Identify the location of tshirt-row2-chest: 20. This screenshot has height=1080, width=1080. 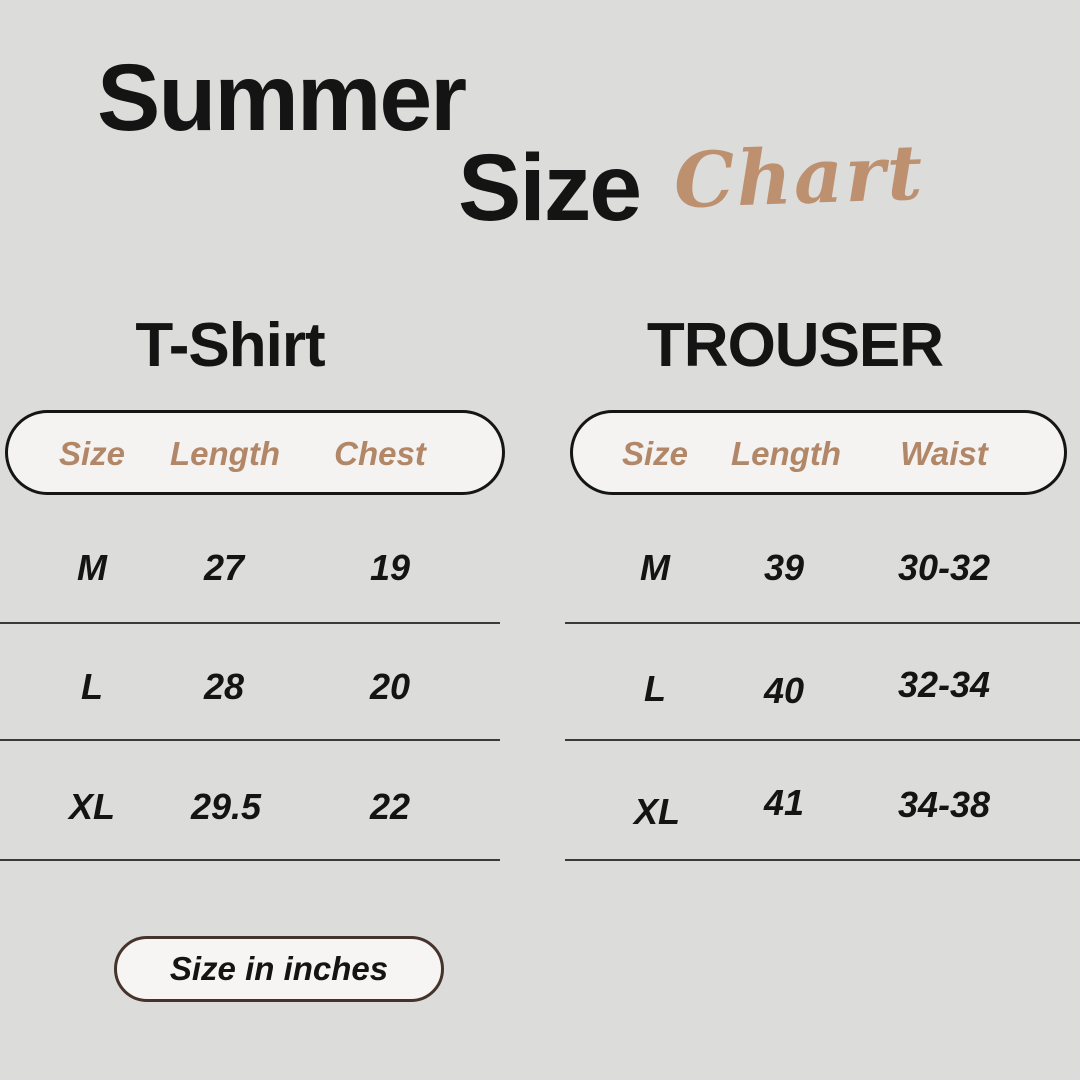
(390, 686).